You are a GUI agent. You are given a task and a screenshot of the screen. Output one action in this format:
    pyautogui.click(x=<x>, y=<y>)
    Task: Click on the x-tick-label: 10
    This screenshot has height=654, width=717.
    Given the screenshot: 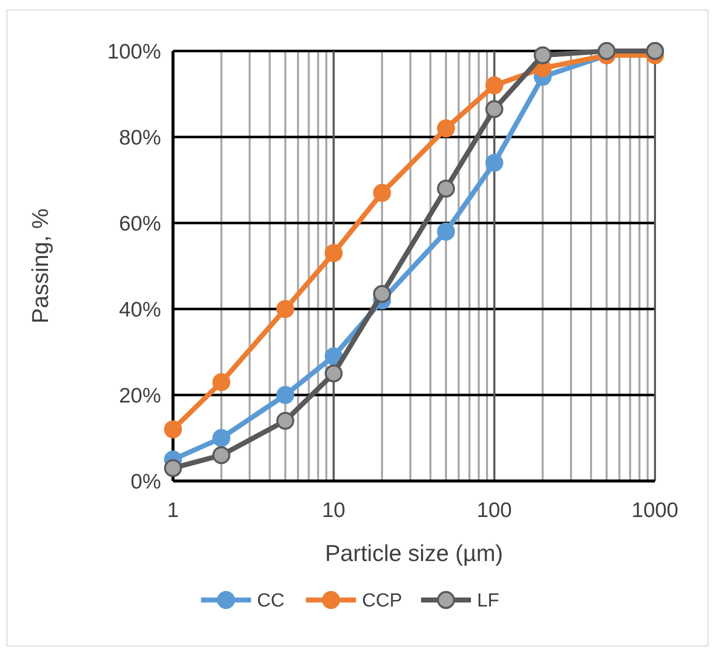 What is the action you would take?
    pyautogui.click(x=334, y=510)
    